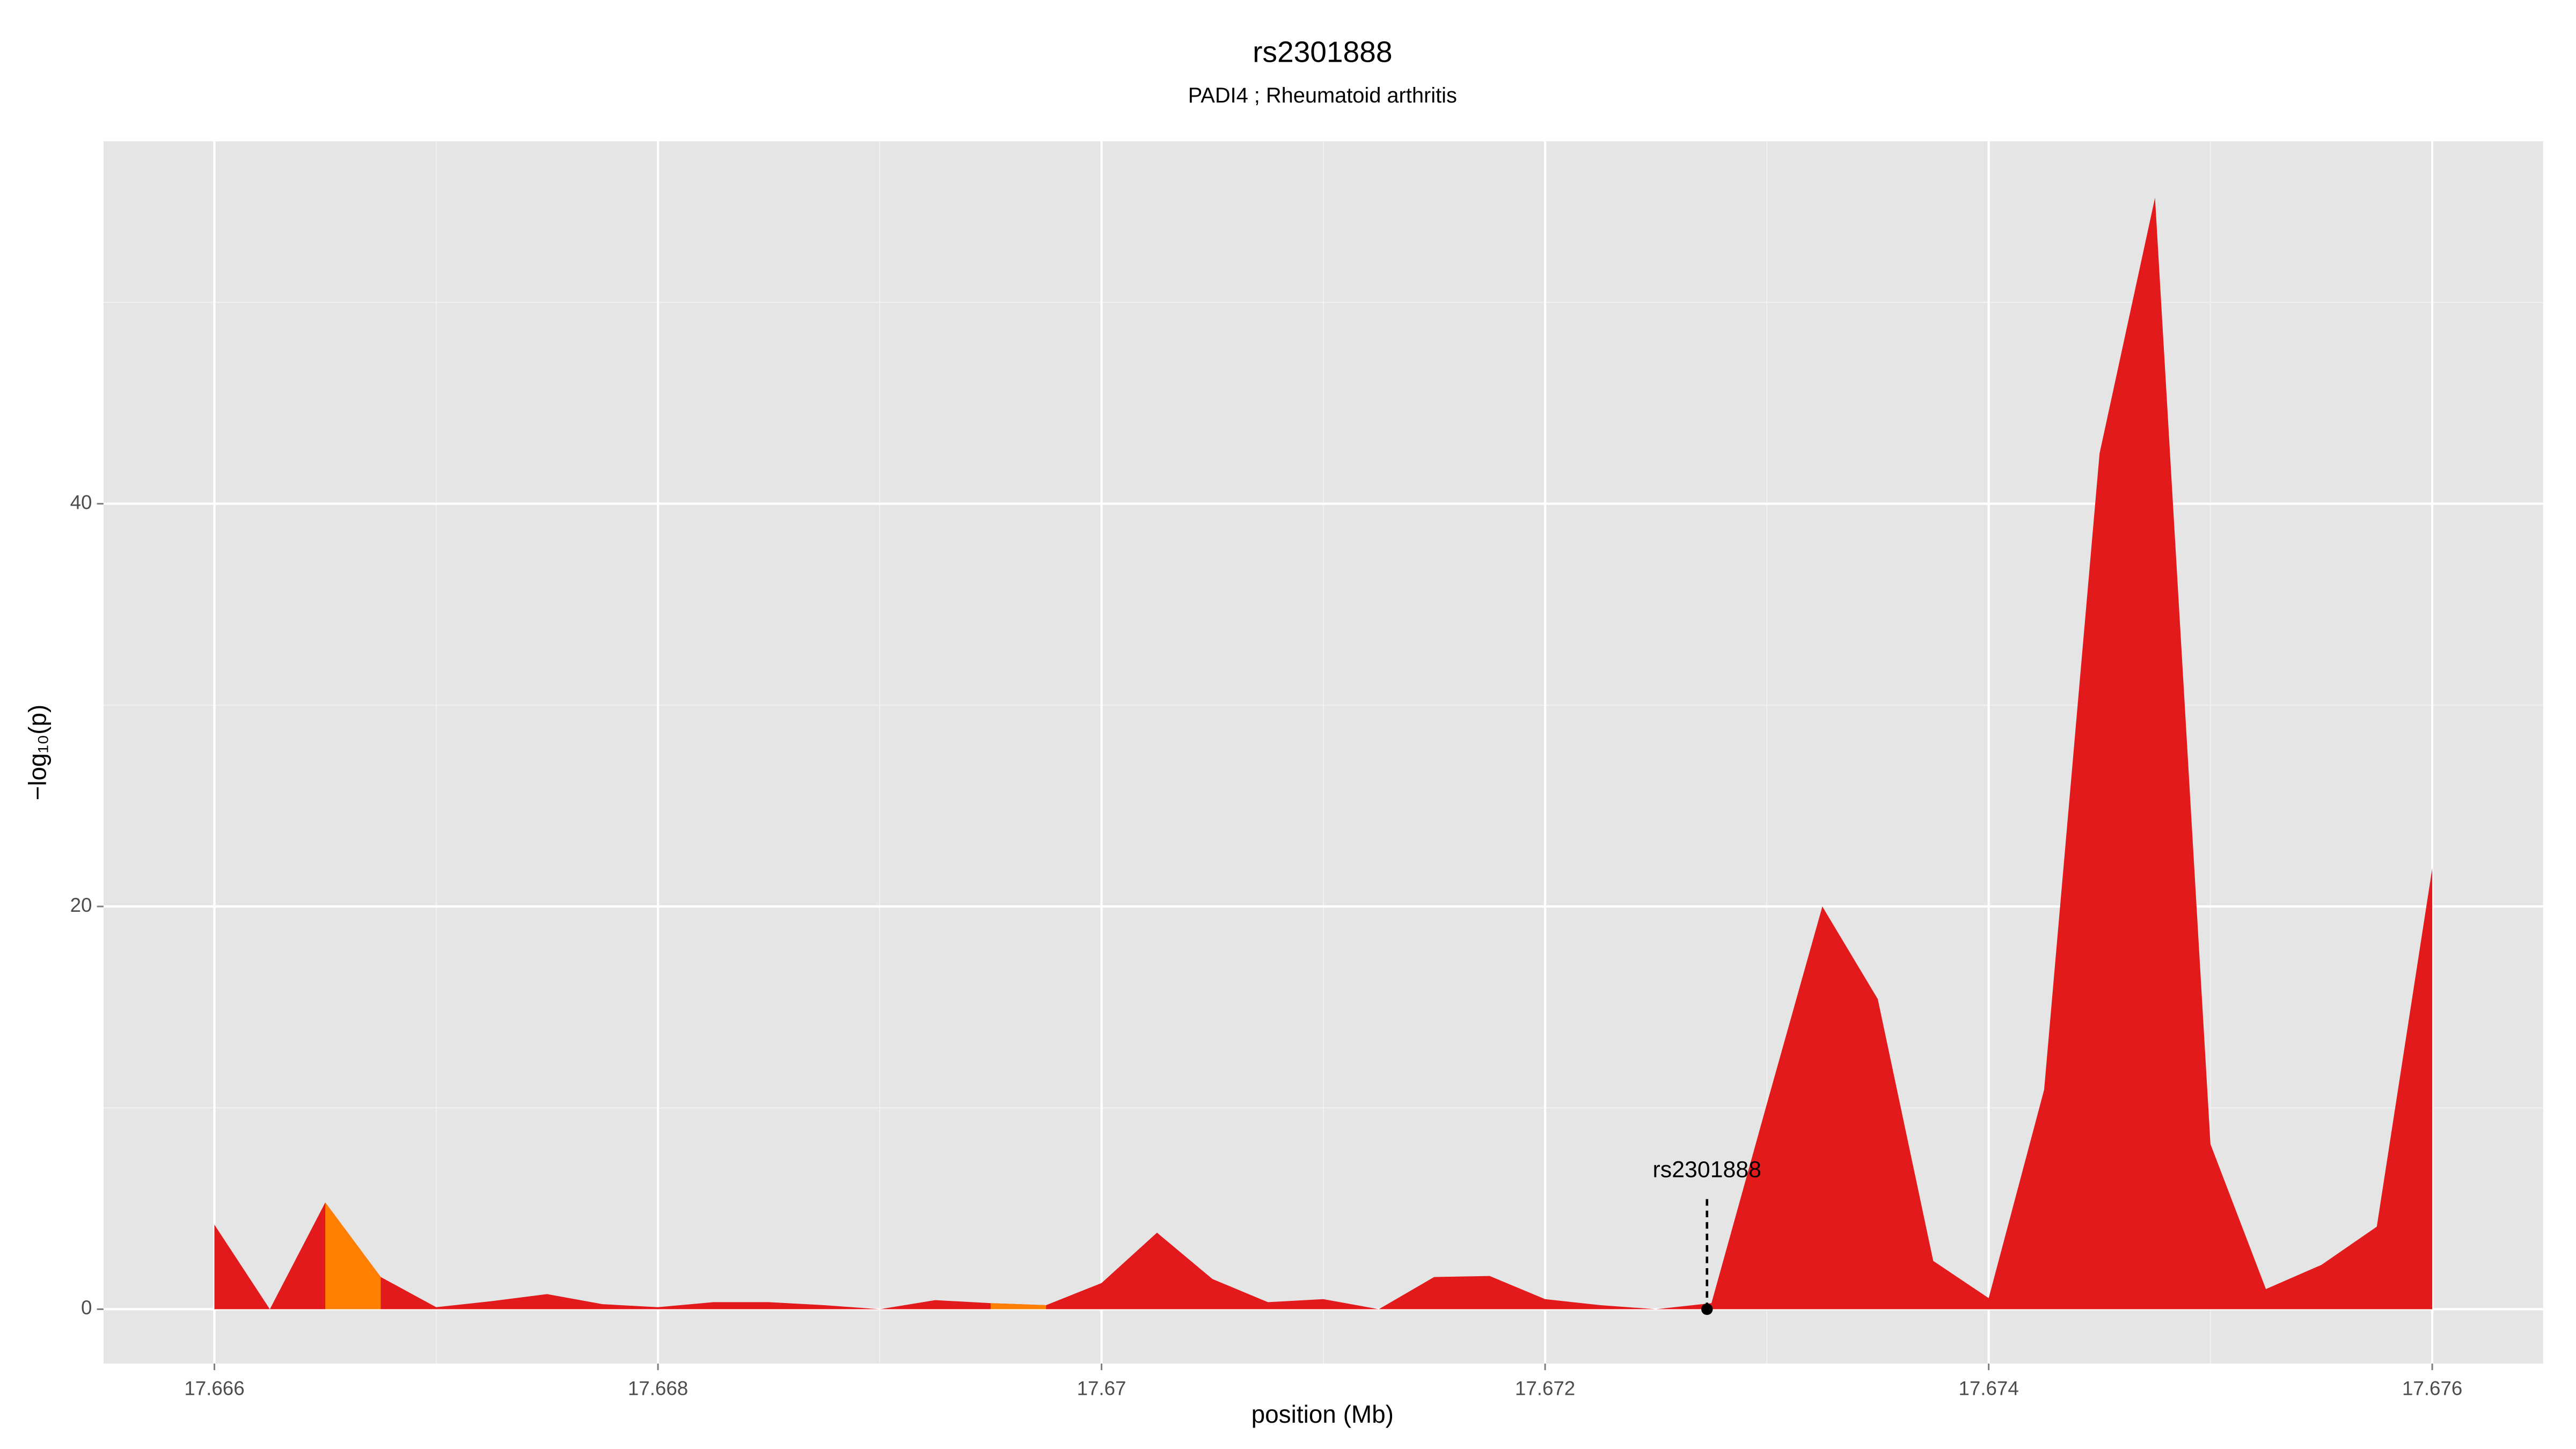  Describe the element at coordinates (1707, 1309) in the screenshot. I see `annotation-point` at that location.